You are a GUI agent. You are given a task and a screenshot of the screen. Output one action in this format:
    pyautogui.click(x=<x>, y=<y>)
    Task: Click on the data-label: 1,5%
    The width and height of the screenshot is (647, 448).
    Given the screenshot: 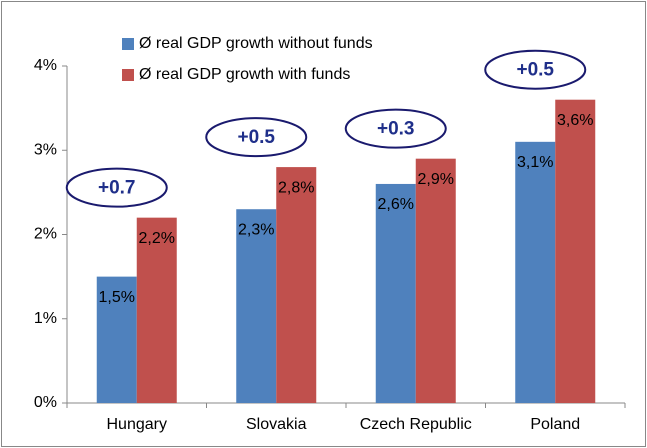 What is the action you would take?
    pyautogui.click(x=117, y=297)
    